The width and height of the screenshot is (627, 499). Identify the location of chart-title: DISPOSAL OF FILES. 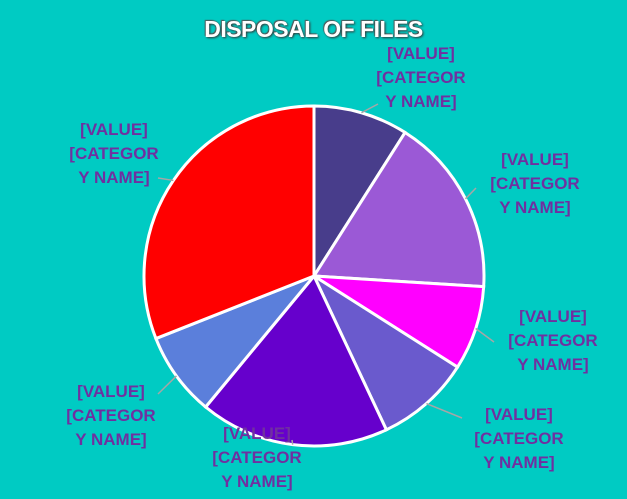
(313, 29).